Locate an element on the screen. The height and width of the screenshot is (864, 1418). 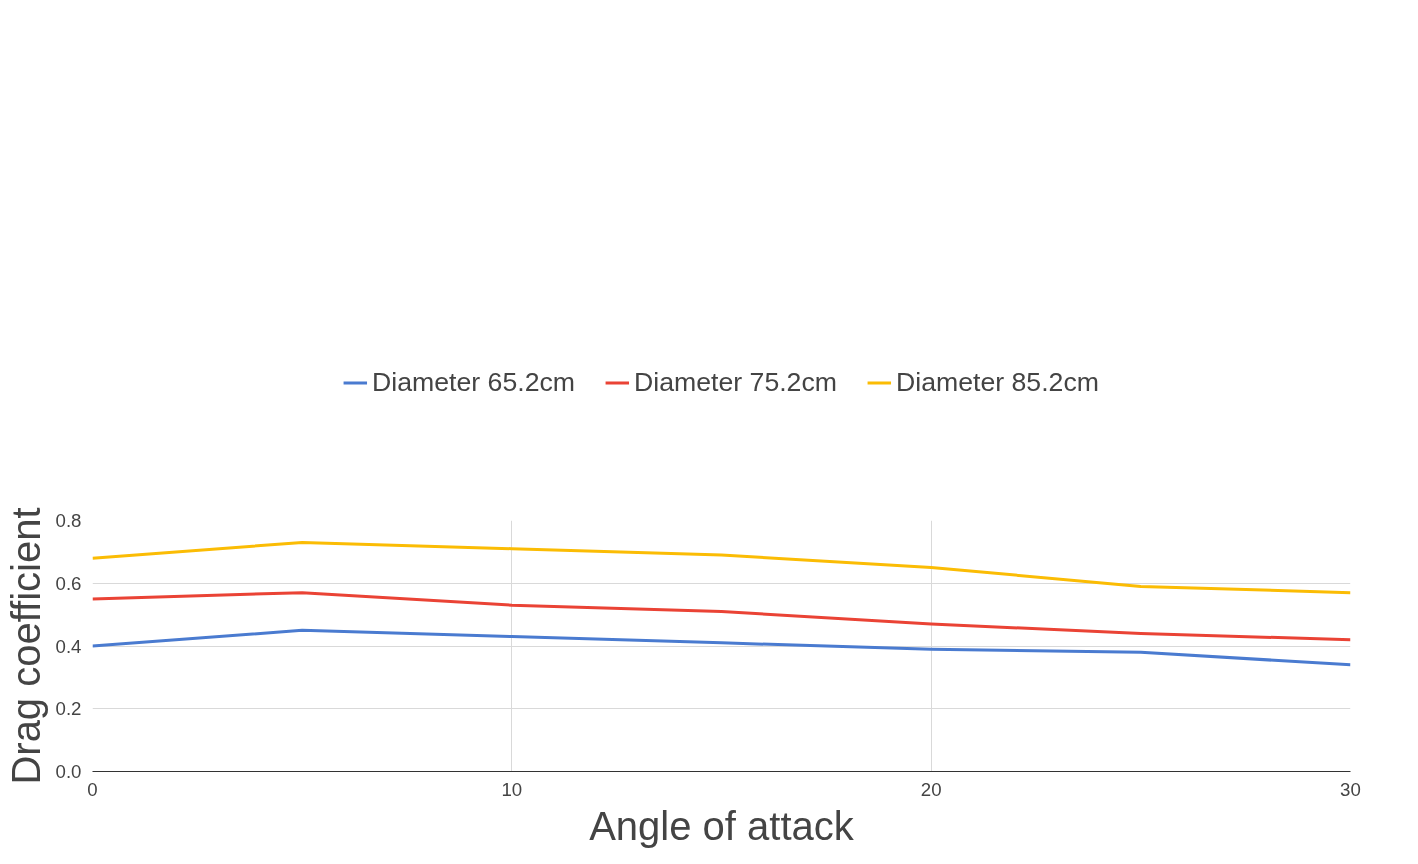
y-axis-title: Drag coefficient is located at coordinates (25, 646).